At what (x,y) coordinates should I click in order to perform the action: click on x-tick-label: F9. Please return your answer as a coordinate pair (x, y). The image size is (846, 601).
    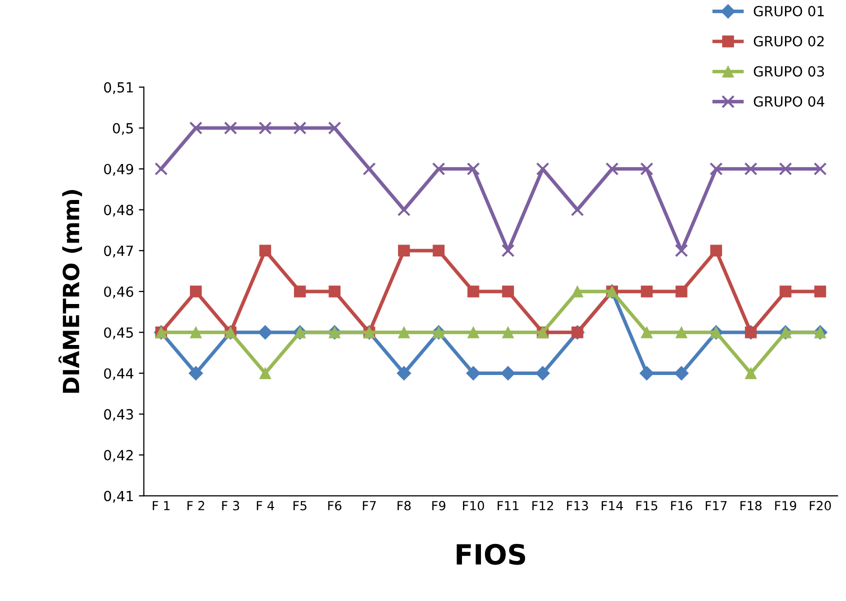
    Looking at the image, I should click on (439, 505).